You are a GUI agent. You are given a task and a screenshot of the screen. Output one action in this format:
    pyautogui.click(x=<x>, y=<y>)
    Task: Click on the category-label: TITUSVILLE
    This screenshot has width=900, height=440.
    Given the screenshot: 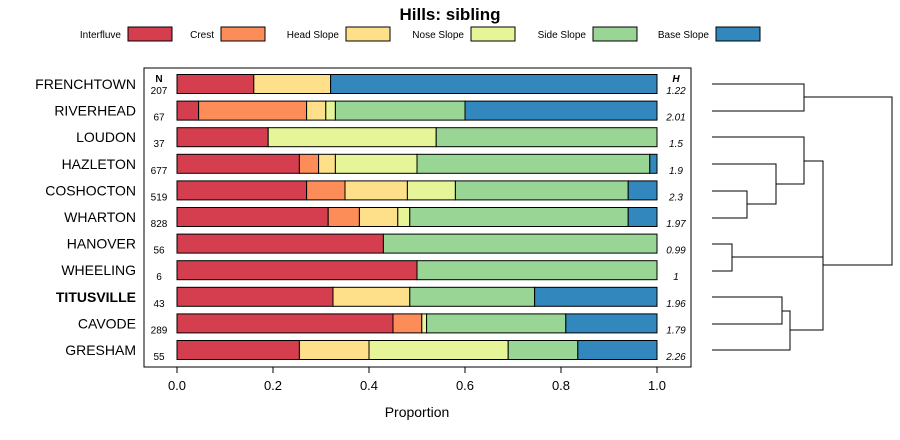 What is the action you would take?
    pyautogui.click(x=96, y=297)
    